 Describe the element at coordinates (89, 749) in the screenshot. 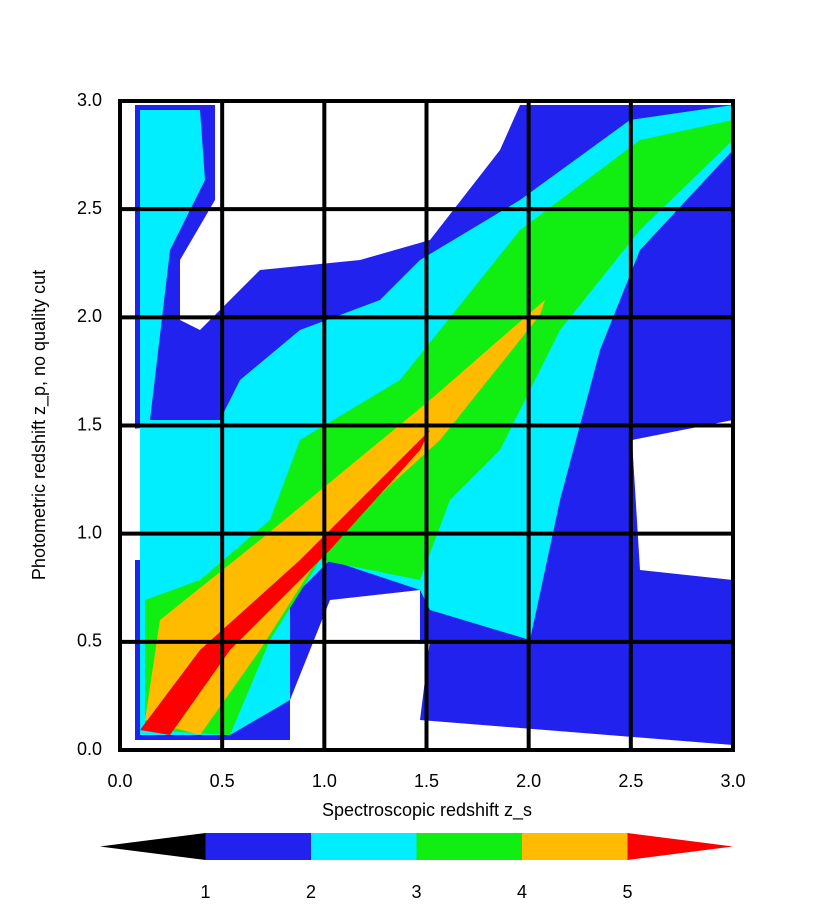

I see `y-tick-label: 0.0` at that location.